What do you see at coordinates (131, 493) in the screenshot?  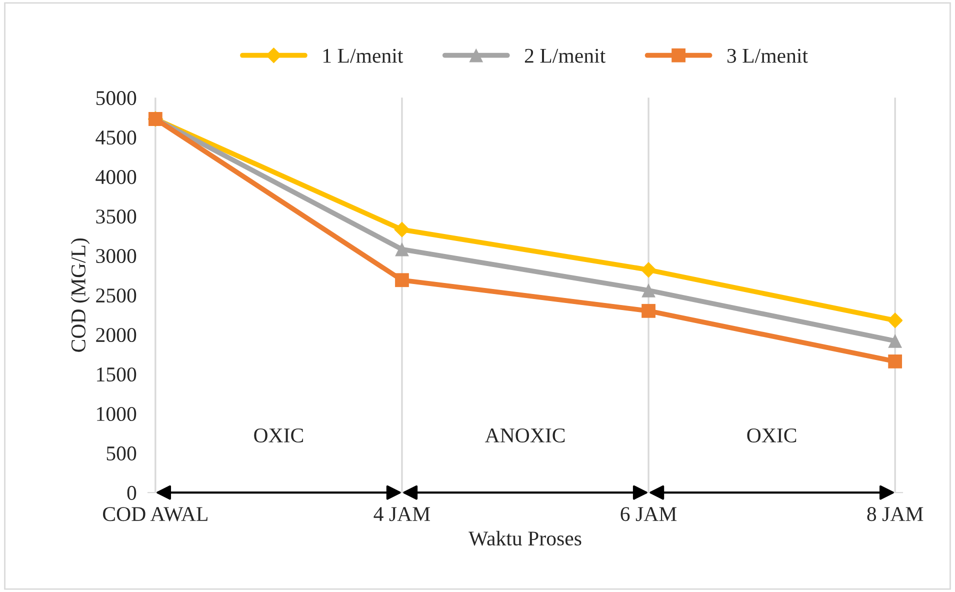 I see `y-tick-label: 0` at bounding box center [131, 493].